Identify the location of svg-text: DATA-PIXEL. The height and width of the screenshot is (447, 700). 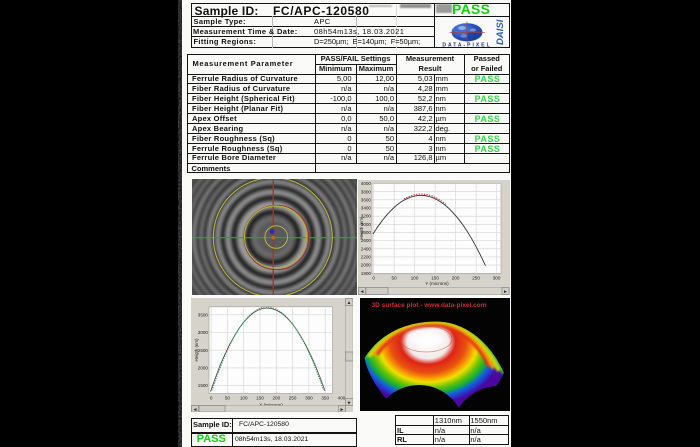
(466, 44).